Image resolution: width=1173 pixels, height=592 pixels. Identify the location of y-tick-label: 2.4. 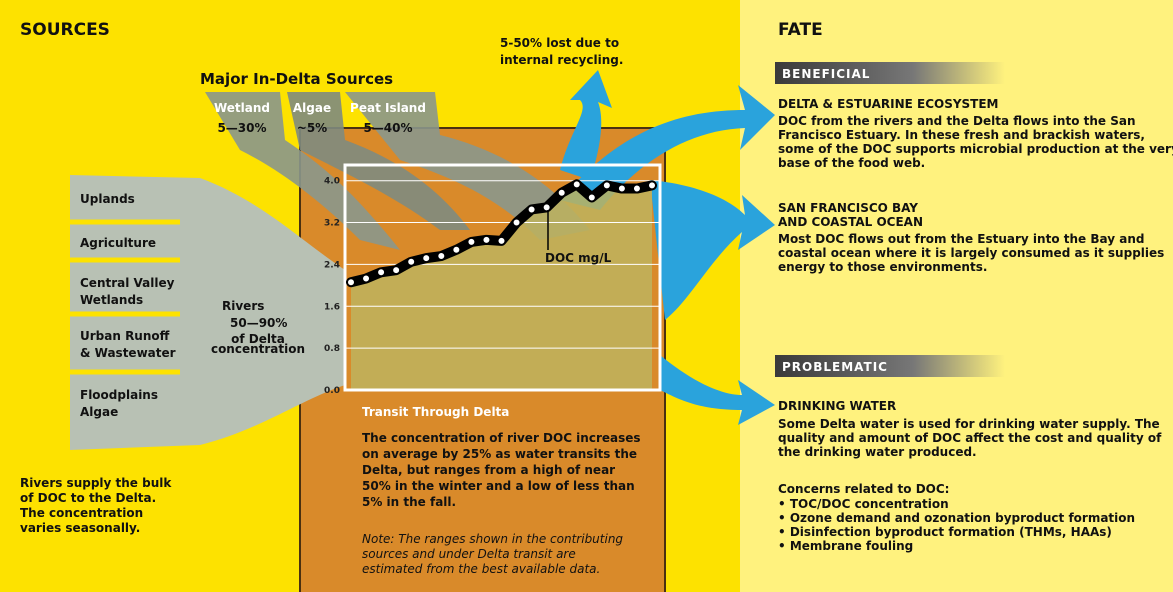
(332, 265).